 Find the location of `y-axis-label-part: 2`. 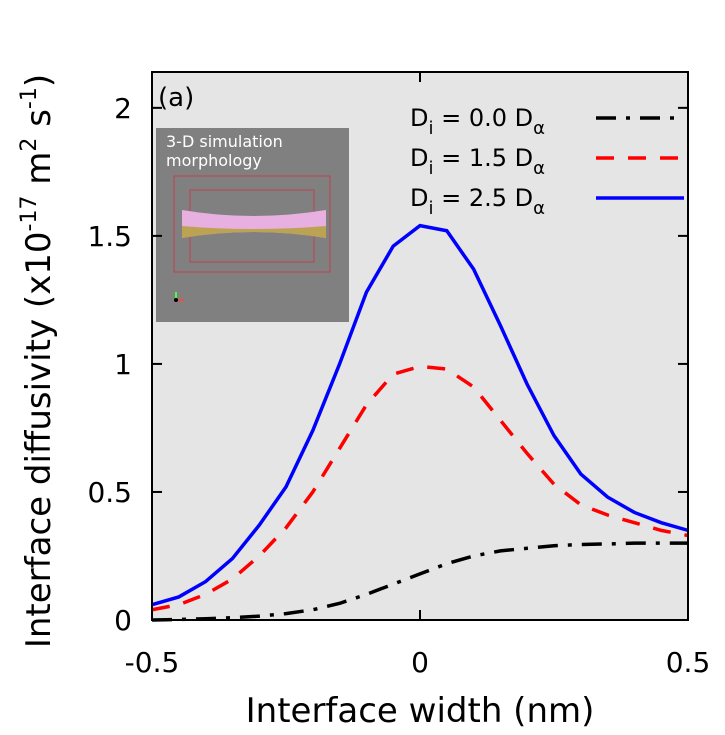

y-axis-label-part: 2 is located at coordinates (29, 145).